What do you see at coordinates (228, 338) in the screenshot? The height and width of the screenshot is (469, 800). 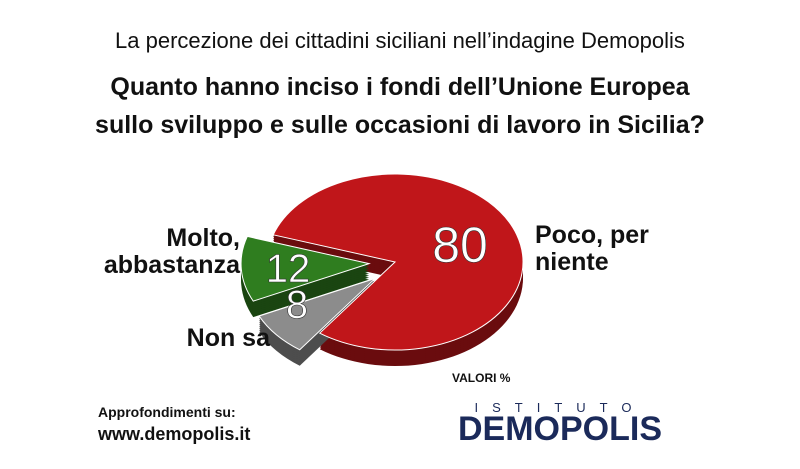 I see `category-label: Non sa` at bounding box center [228, 338].